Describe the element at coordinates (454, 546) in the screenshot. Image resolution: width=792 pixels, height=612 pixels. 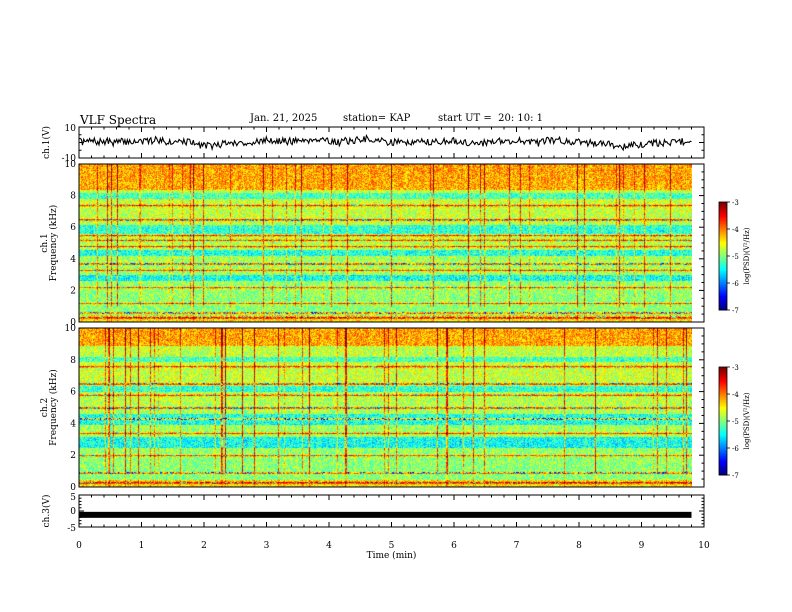
I see `time-tick-label: 6` at that location.